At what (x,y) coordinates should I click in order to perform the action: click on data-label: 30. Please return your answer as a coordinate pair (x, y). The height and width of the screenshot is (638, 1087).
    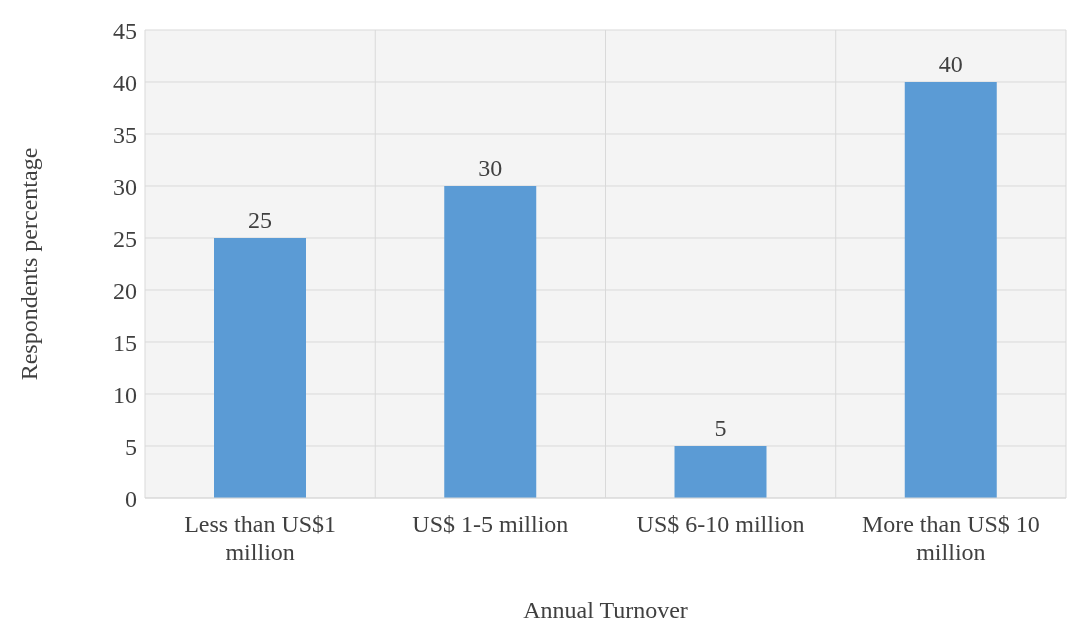
    Looking at the image, I should click on (490, 168).